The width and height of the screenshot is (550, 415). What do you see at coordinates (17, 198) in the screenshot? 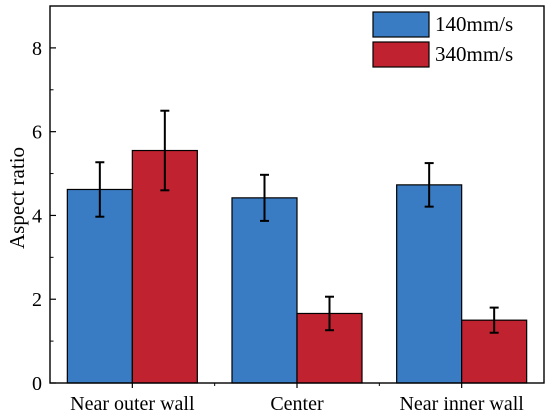
I see `y-axis-title: Aspect ratio` at bounding box center [17, 198].